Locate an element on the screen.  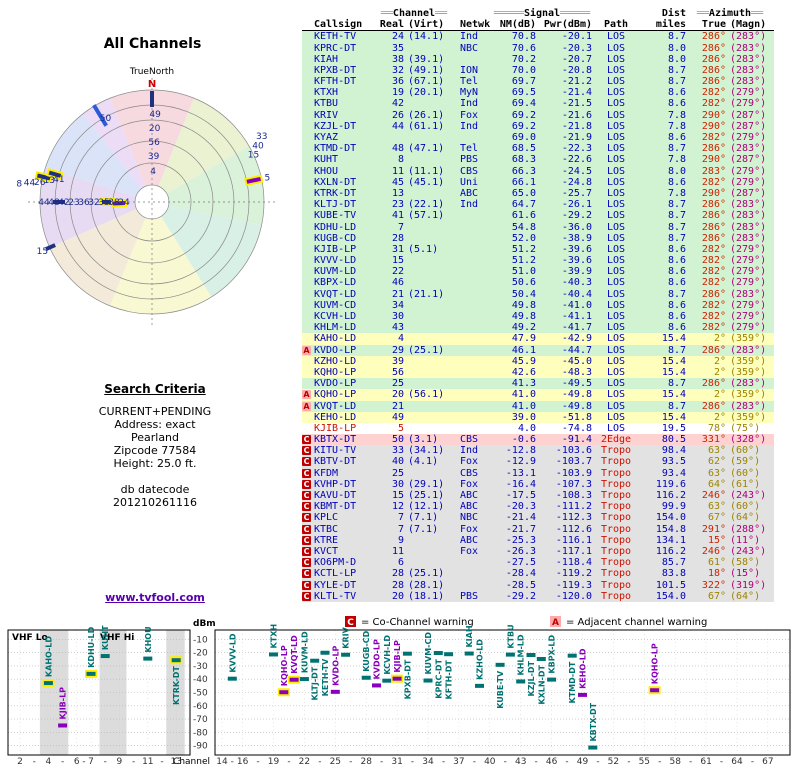
cell-path: 2Edge is located at coordinates (616, 440).